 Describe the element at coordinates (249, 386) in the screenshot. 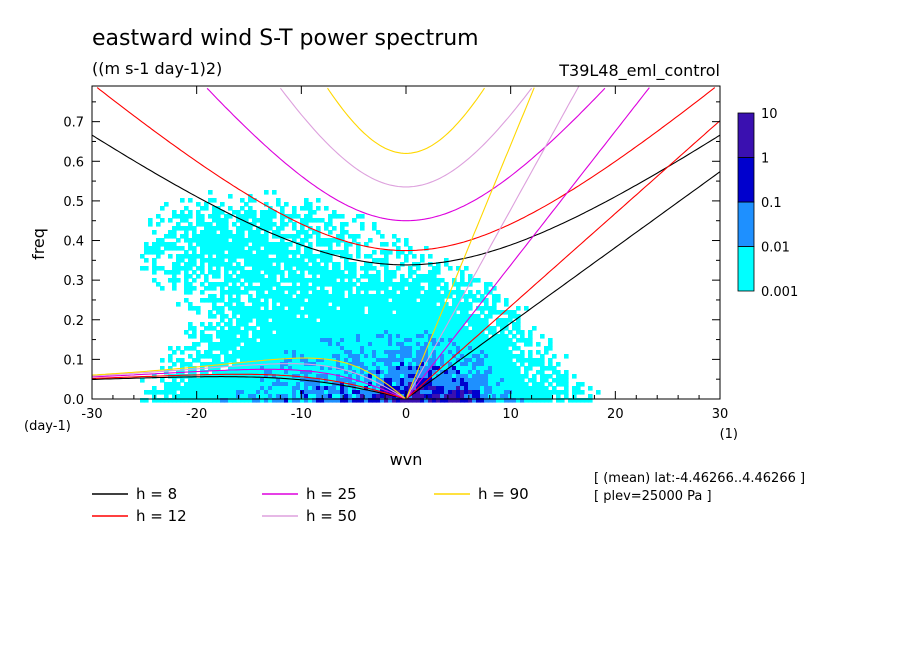

I see `dispersion-curve-h12-rossby` at that location.